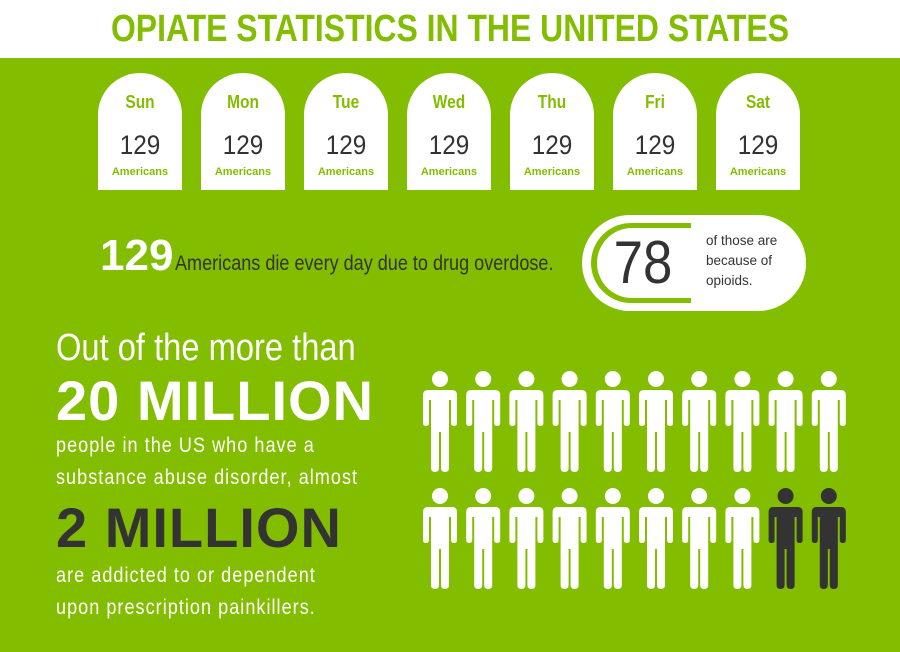  I want to click on tombstone-mon: Mon 129 Americans, so click(243, 131).